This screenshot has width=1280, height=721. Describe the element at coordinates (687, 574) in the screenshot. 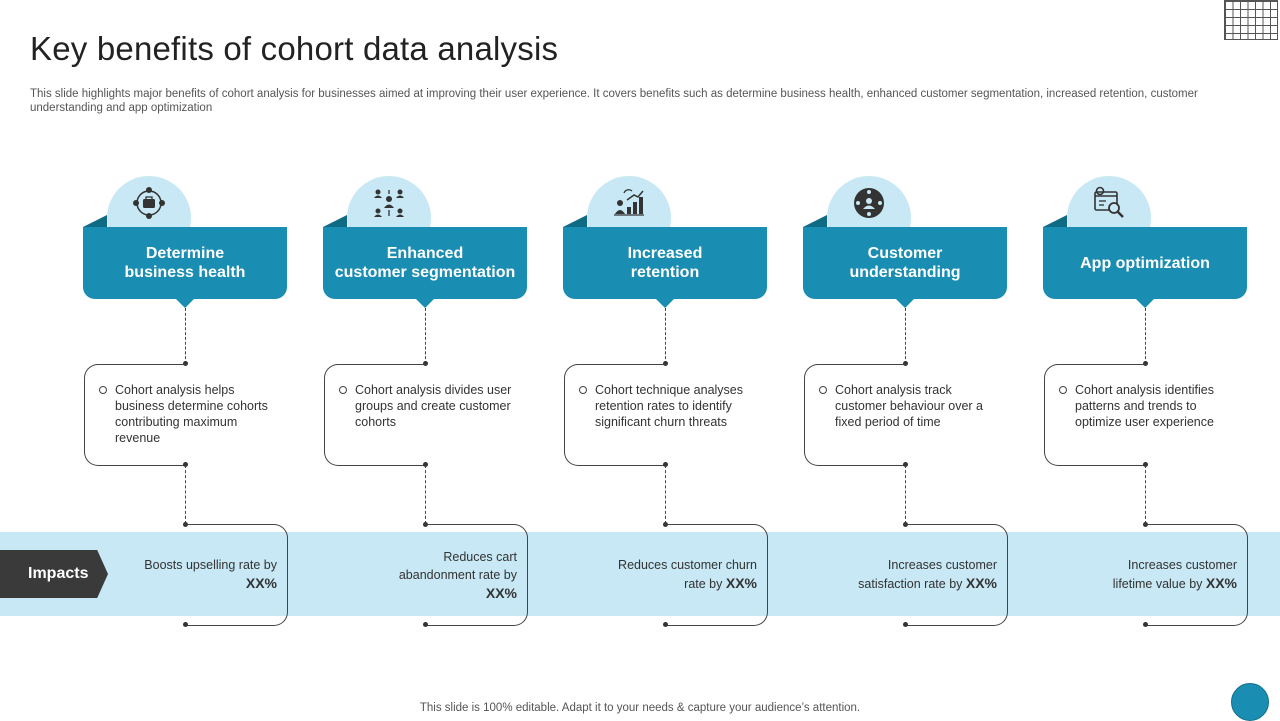

I see `impact-label: Reduces customer churn rate by` at that location.